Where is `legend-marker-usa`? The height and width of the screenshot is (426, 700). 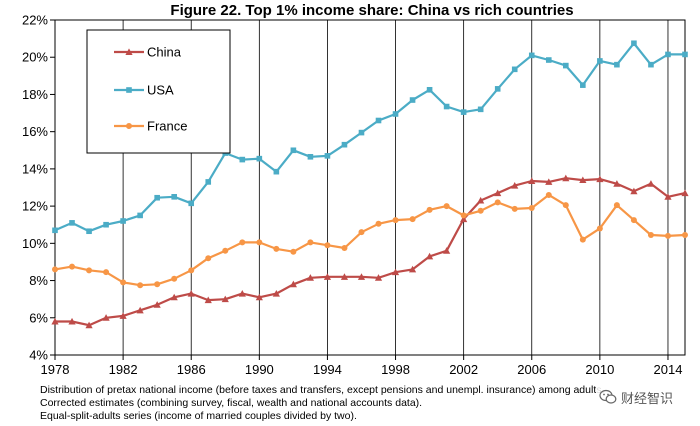
legend-marker-usa is located at coordinates (129, 90).